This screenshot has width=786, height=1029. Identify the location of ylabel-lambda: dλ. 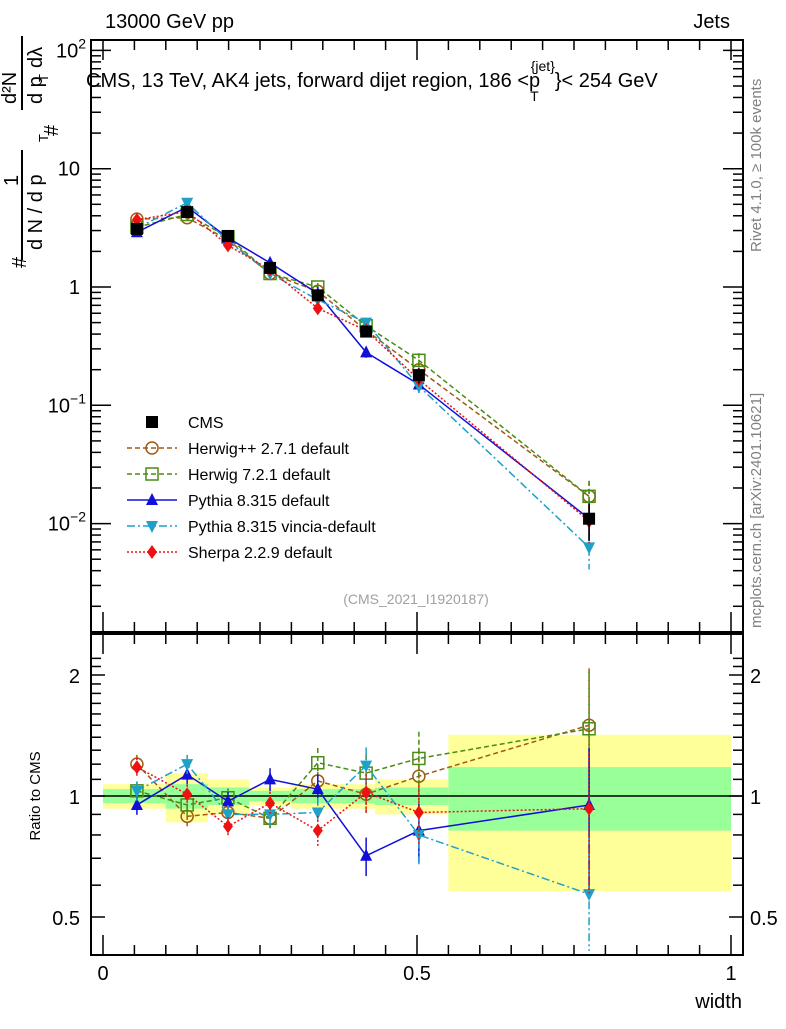
(36, 57).